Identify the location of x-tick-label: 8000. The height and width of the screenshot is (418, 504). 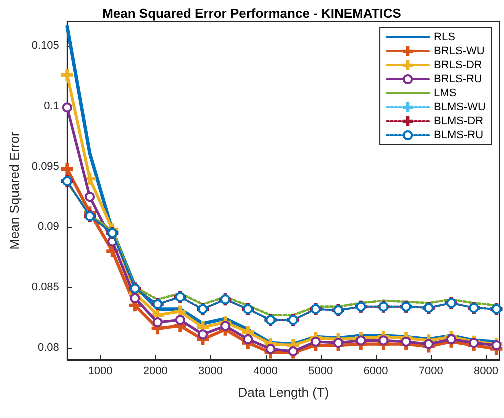
(486, 372).